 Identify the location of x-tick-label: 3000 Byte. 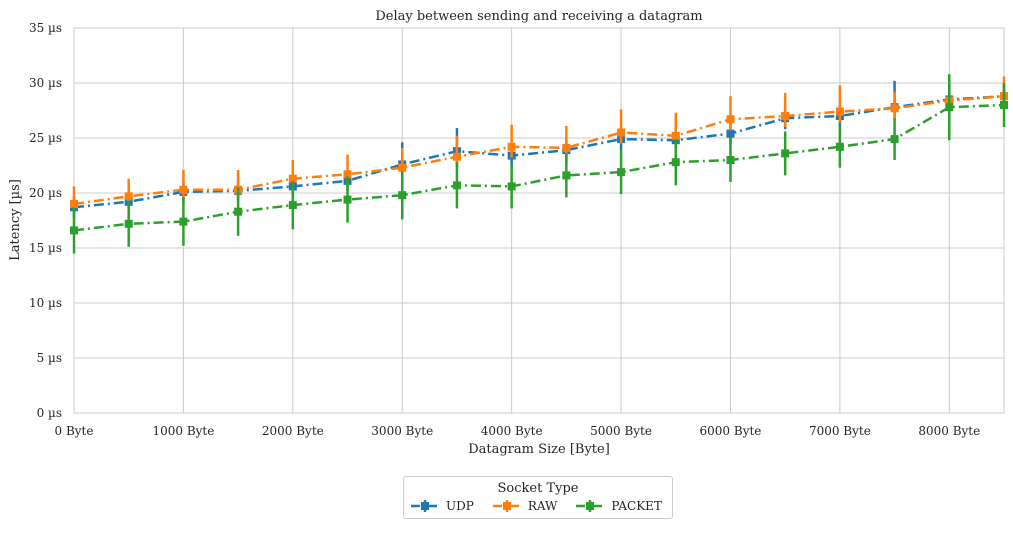
(402, 431).